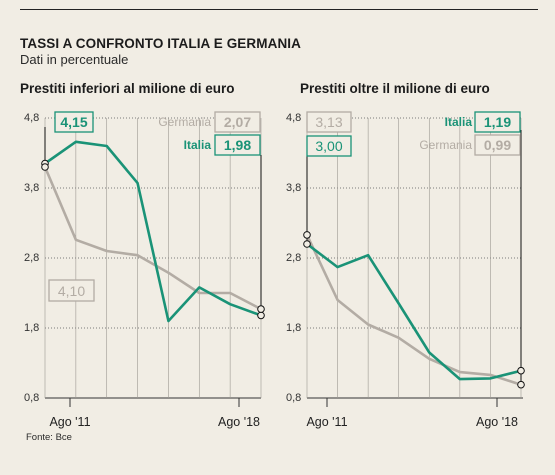  I want to click on c0-y-tick-label: 4,8, so click(31, 118).